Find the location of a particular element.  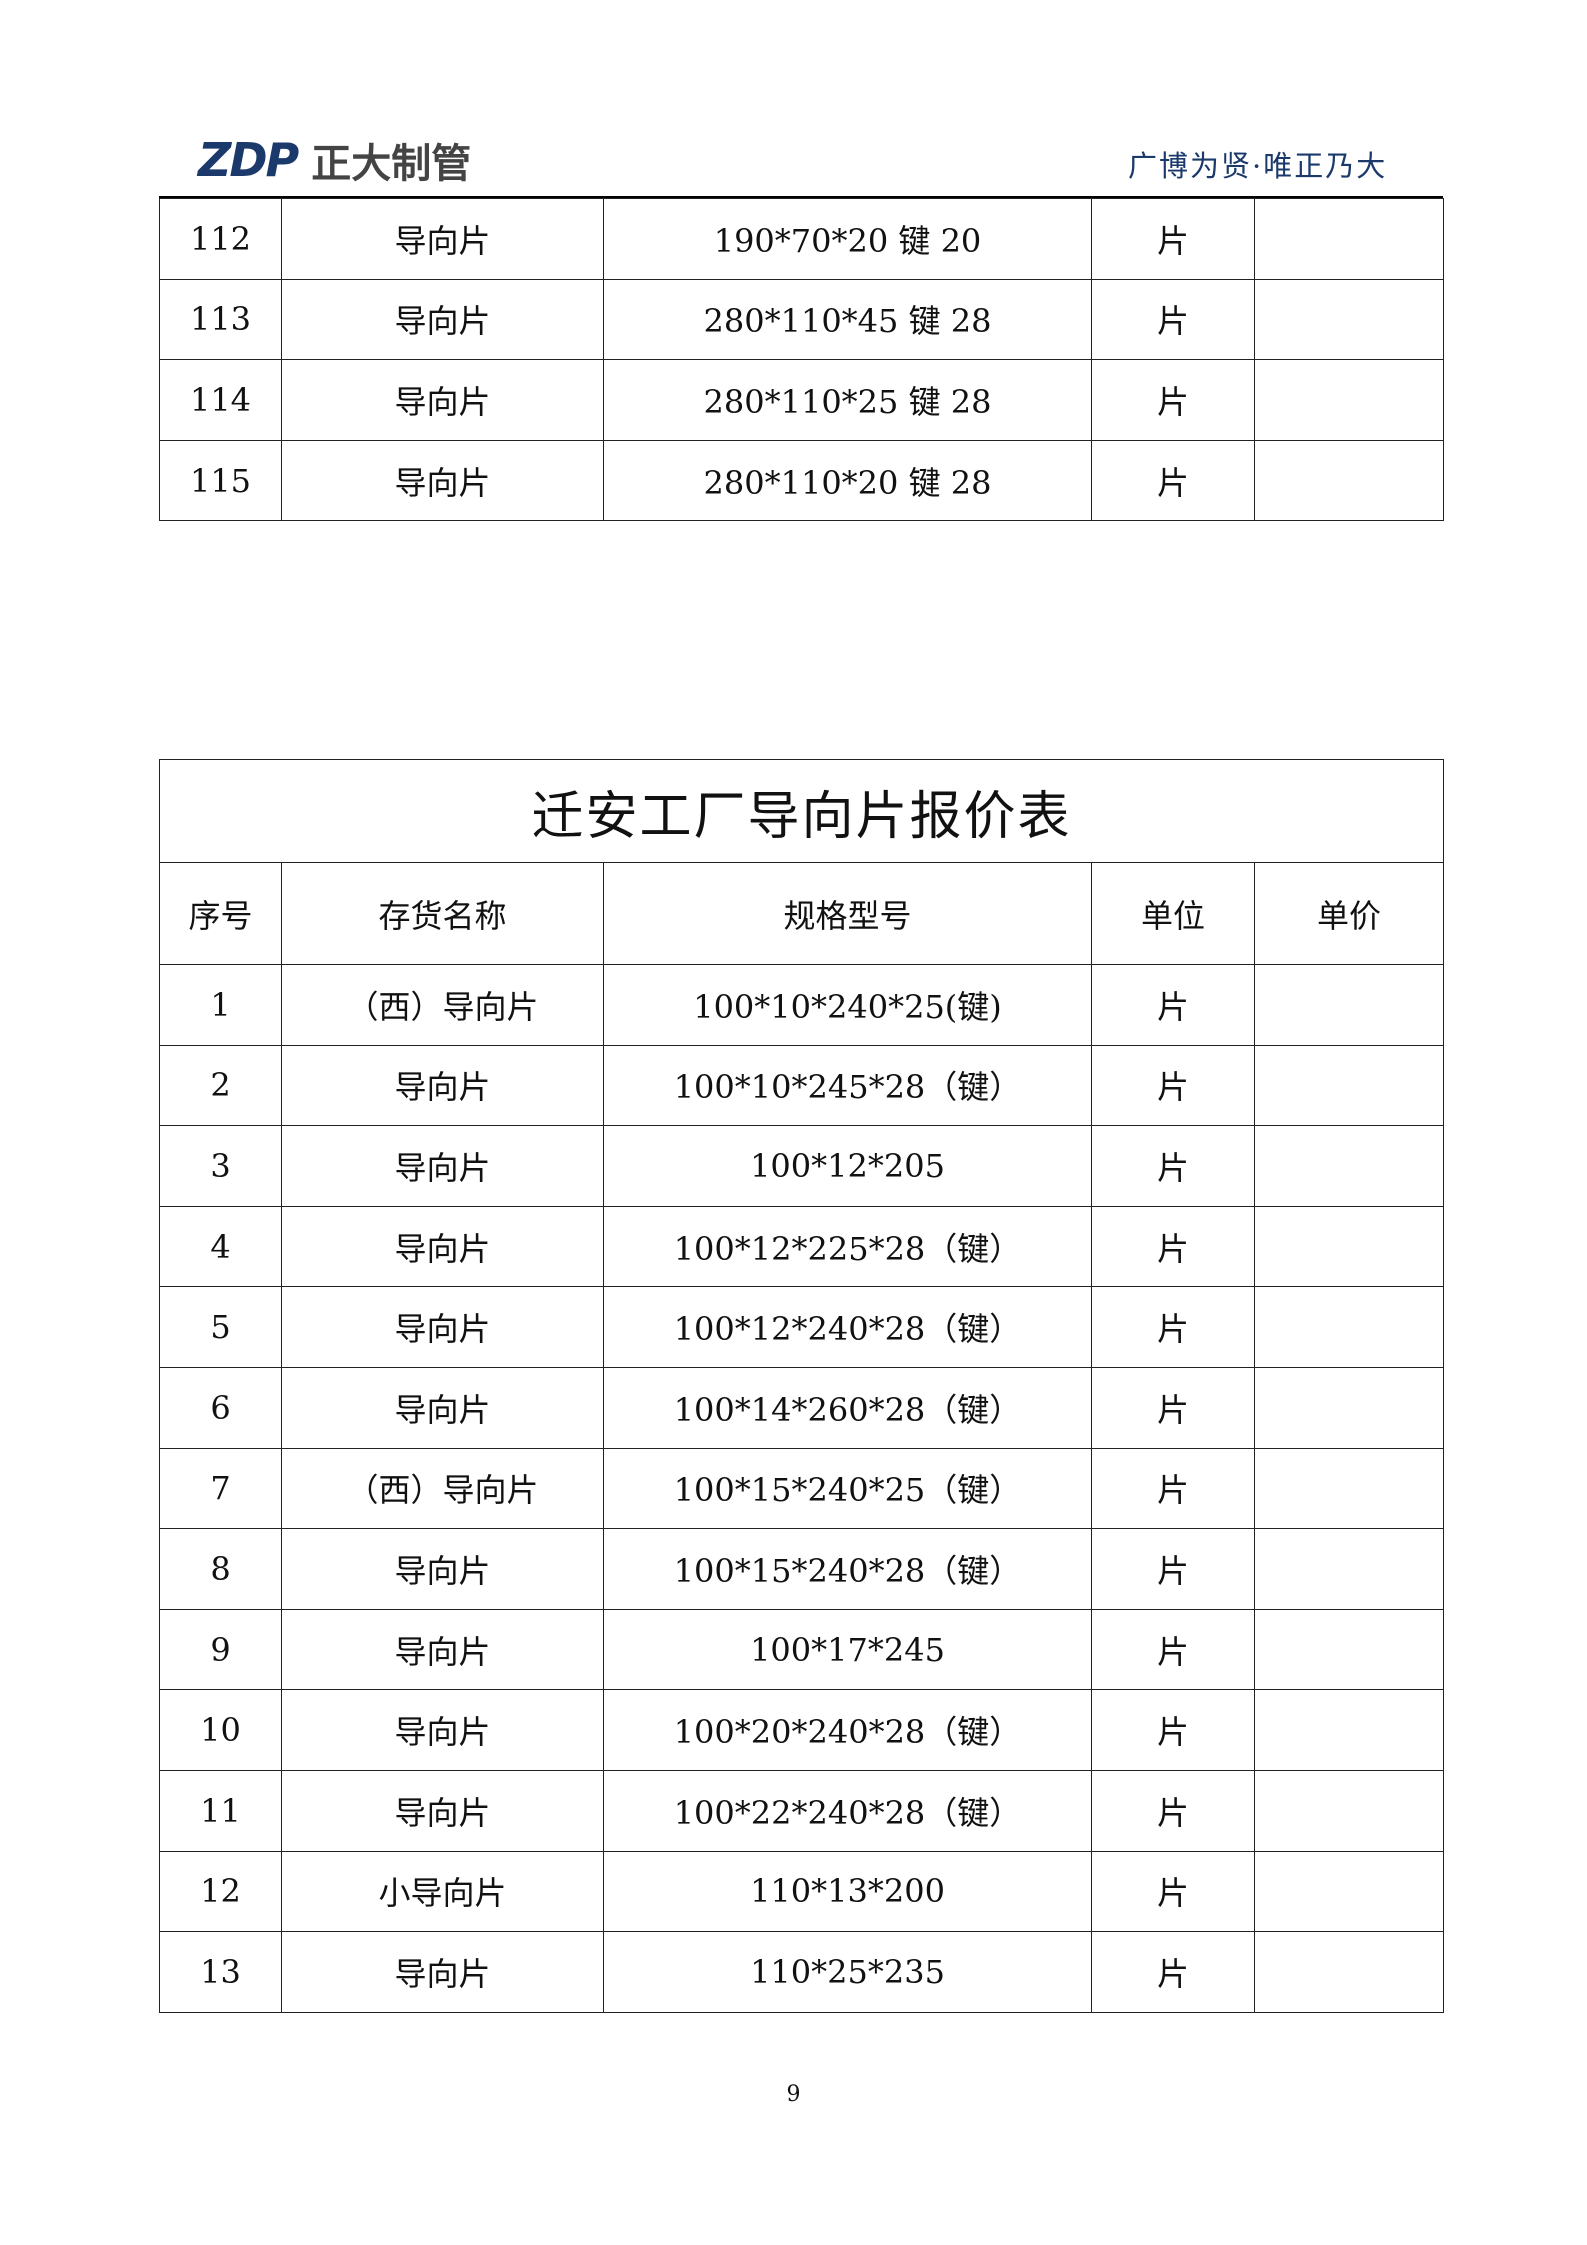

cell-name: 小导向片 is located at coordinates (442, 1891).